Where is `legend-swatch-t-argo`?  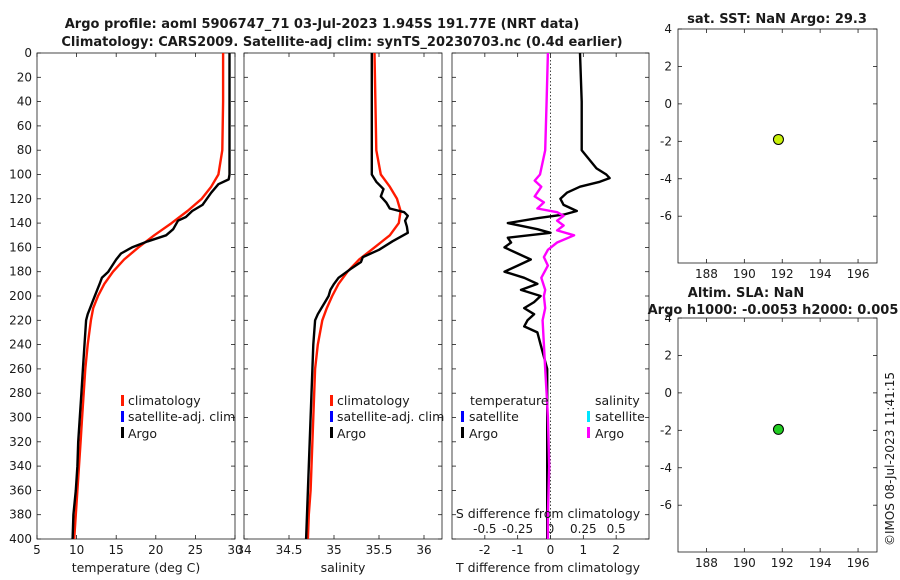 legend-swatch-t-argo is located at coordinates (462, 432).